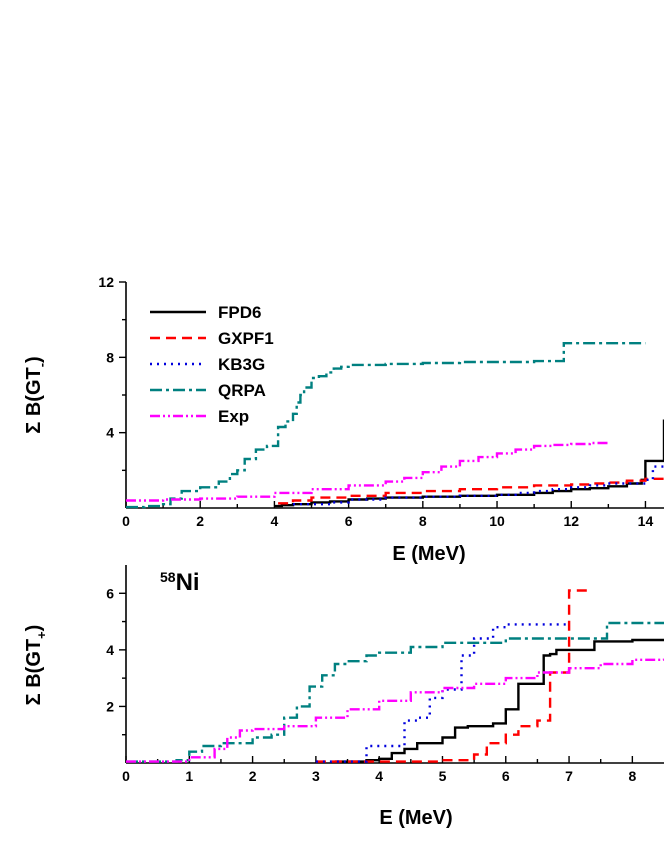 The height and width of the screenshot is (860, 664). I want to click on nucleus-annotation: 58Ni, so click(180, 582).